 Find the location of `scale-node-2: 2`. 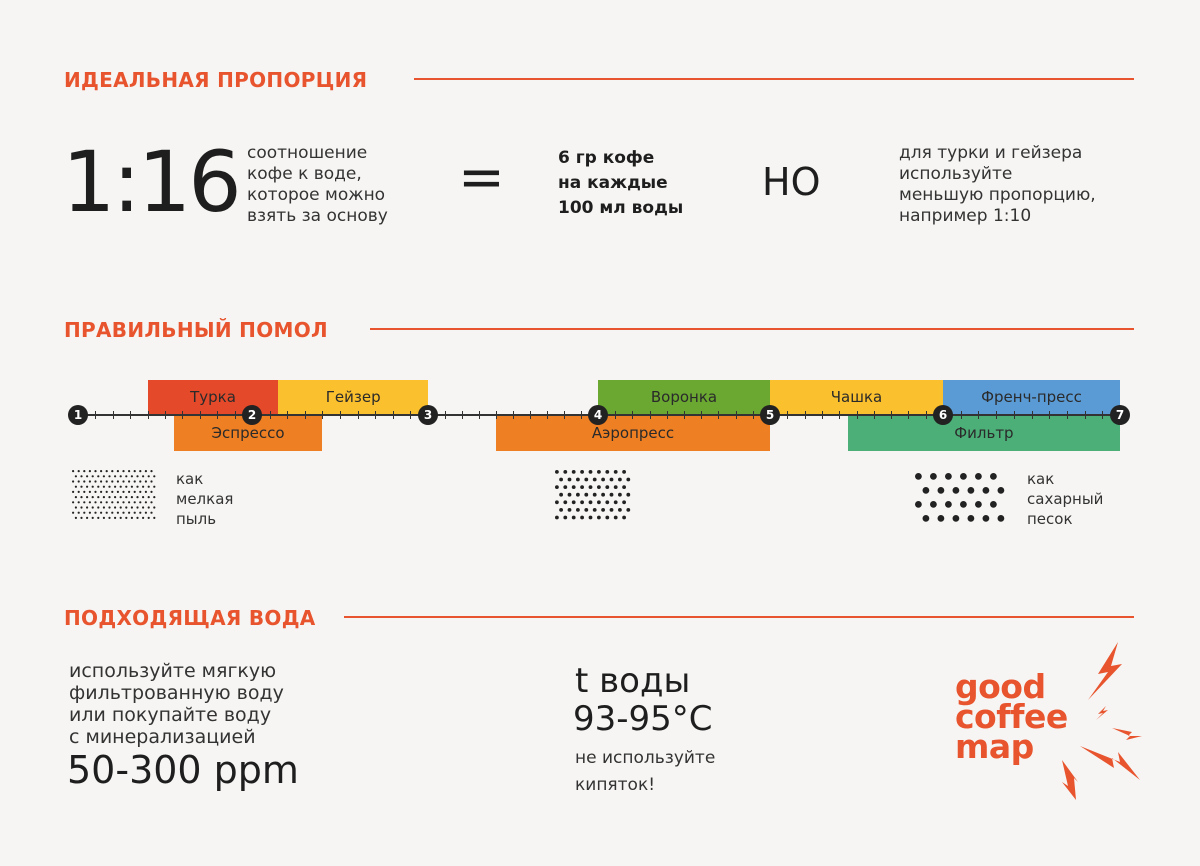

scale-node-2: 2 is located at coordinates (252, 415).